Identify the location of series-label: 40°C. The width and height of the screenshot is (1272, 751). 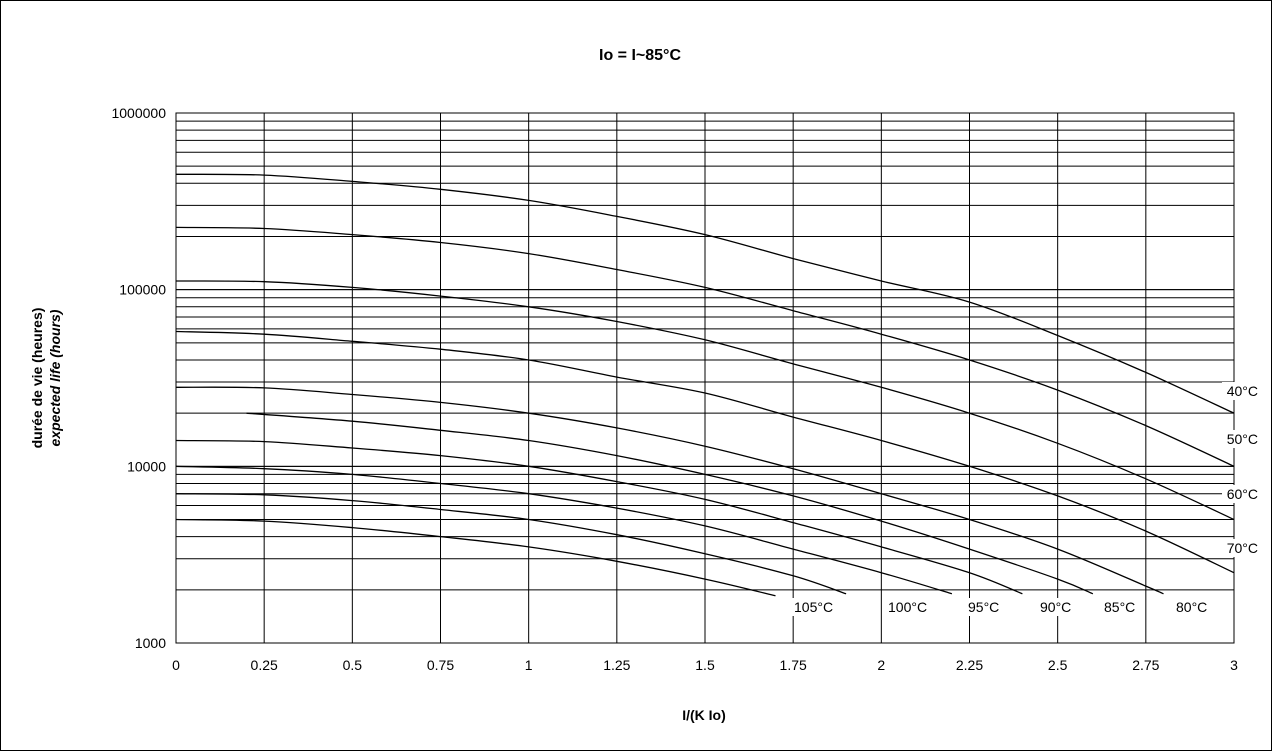
(1242, 391).